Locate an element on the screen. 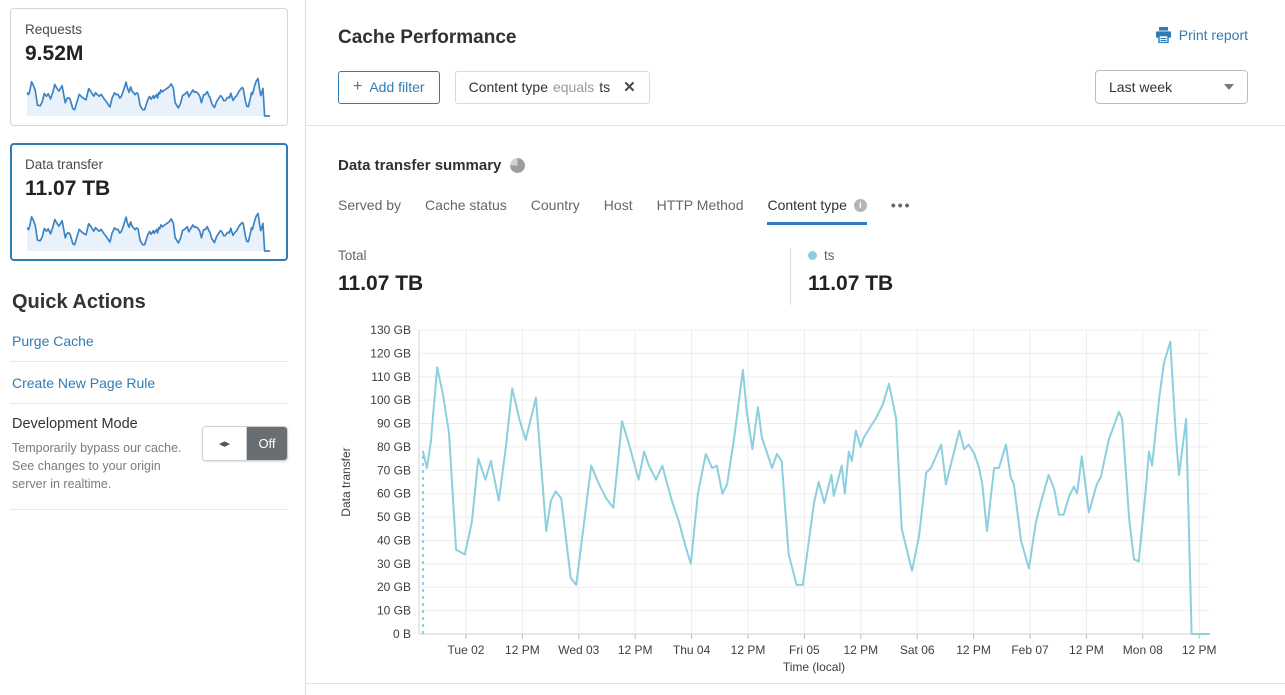 The height and width of the screenshot is (695, 1285). development-mode-title: Development Mode is located at coordinates (75, 424).